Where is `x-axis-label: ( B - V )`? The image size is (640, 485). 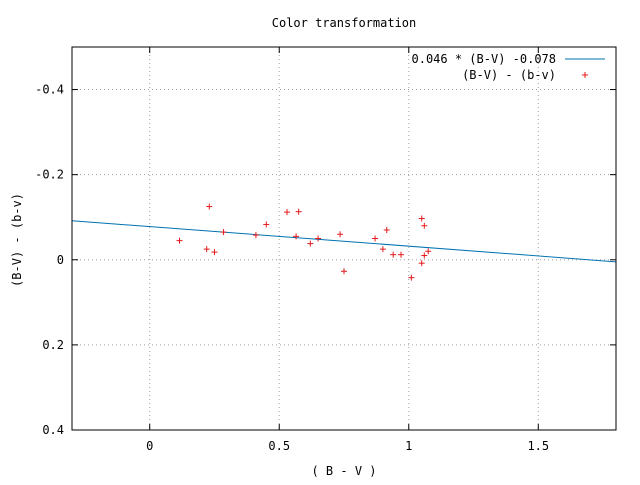 x-axis-label: ( B - V ) is located at coordinates (343, 471).